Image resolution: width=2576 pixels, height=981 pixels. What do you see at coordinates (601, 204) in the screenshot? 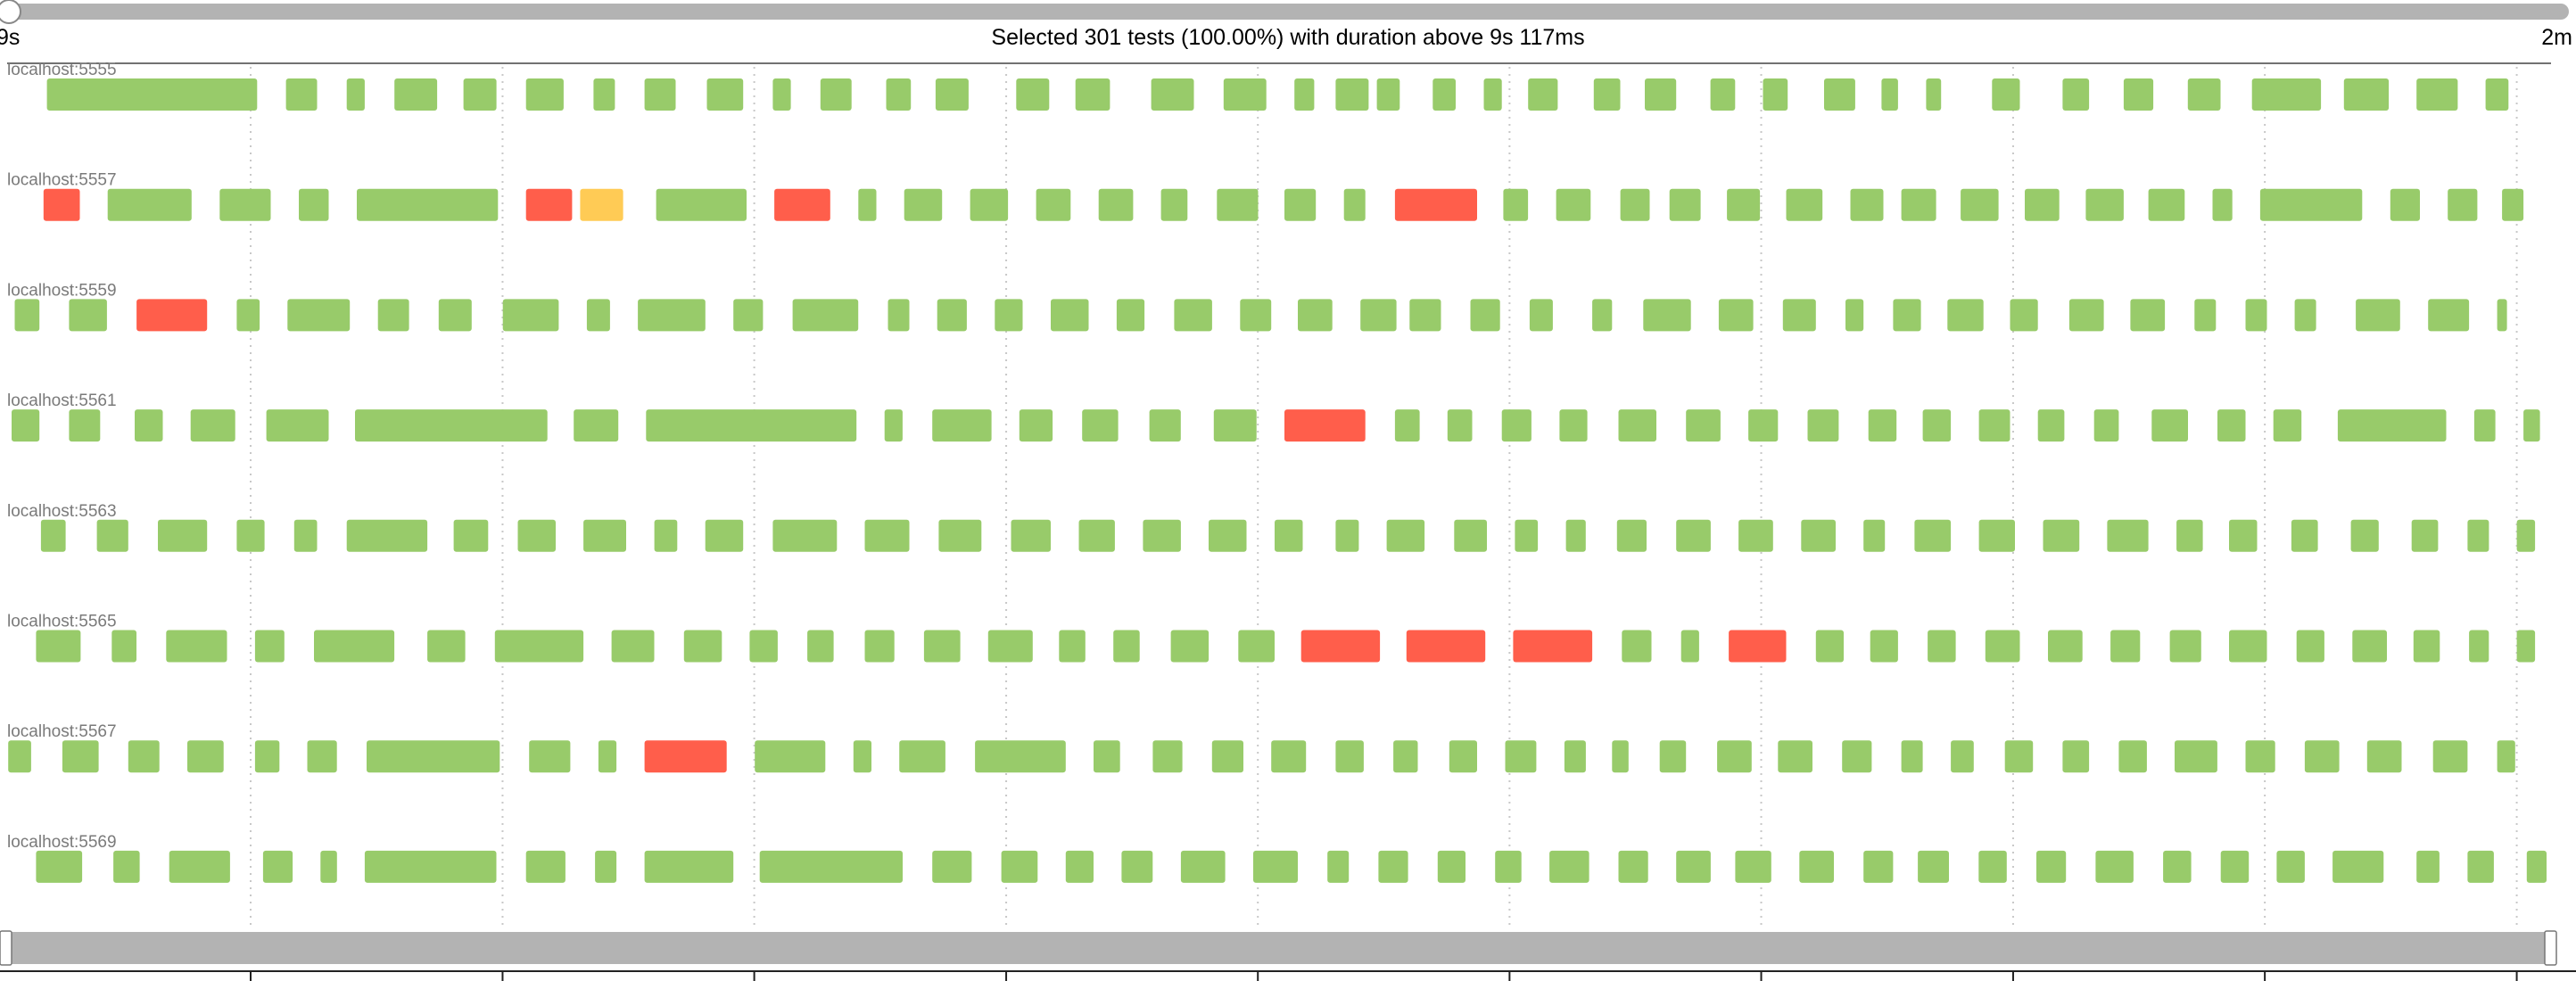
I see `test-bar-warn` at bounding box center [601, 204].